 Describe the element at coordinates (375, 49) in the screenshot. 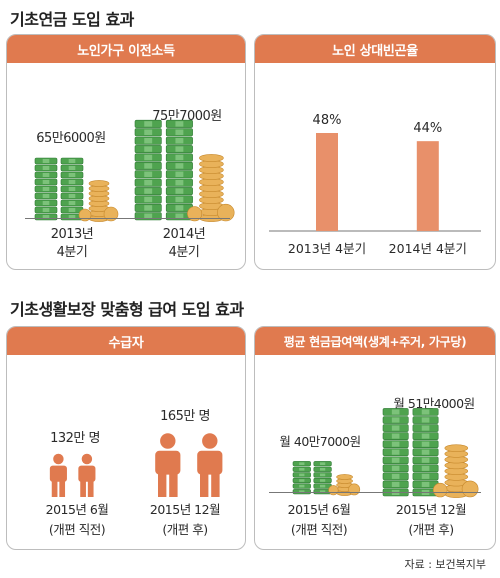

I see `panel-header: 노인 상대빈곤율` at that location.